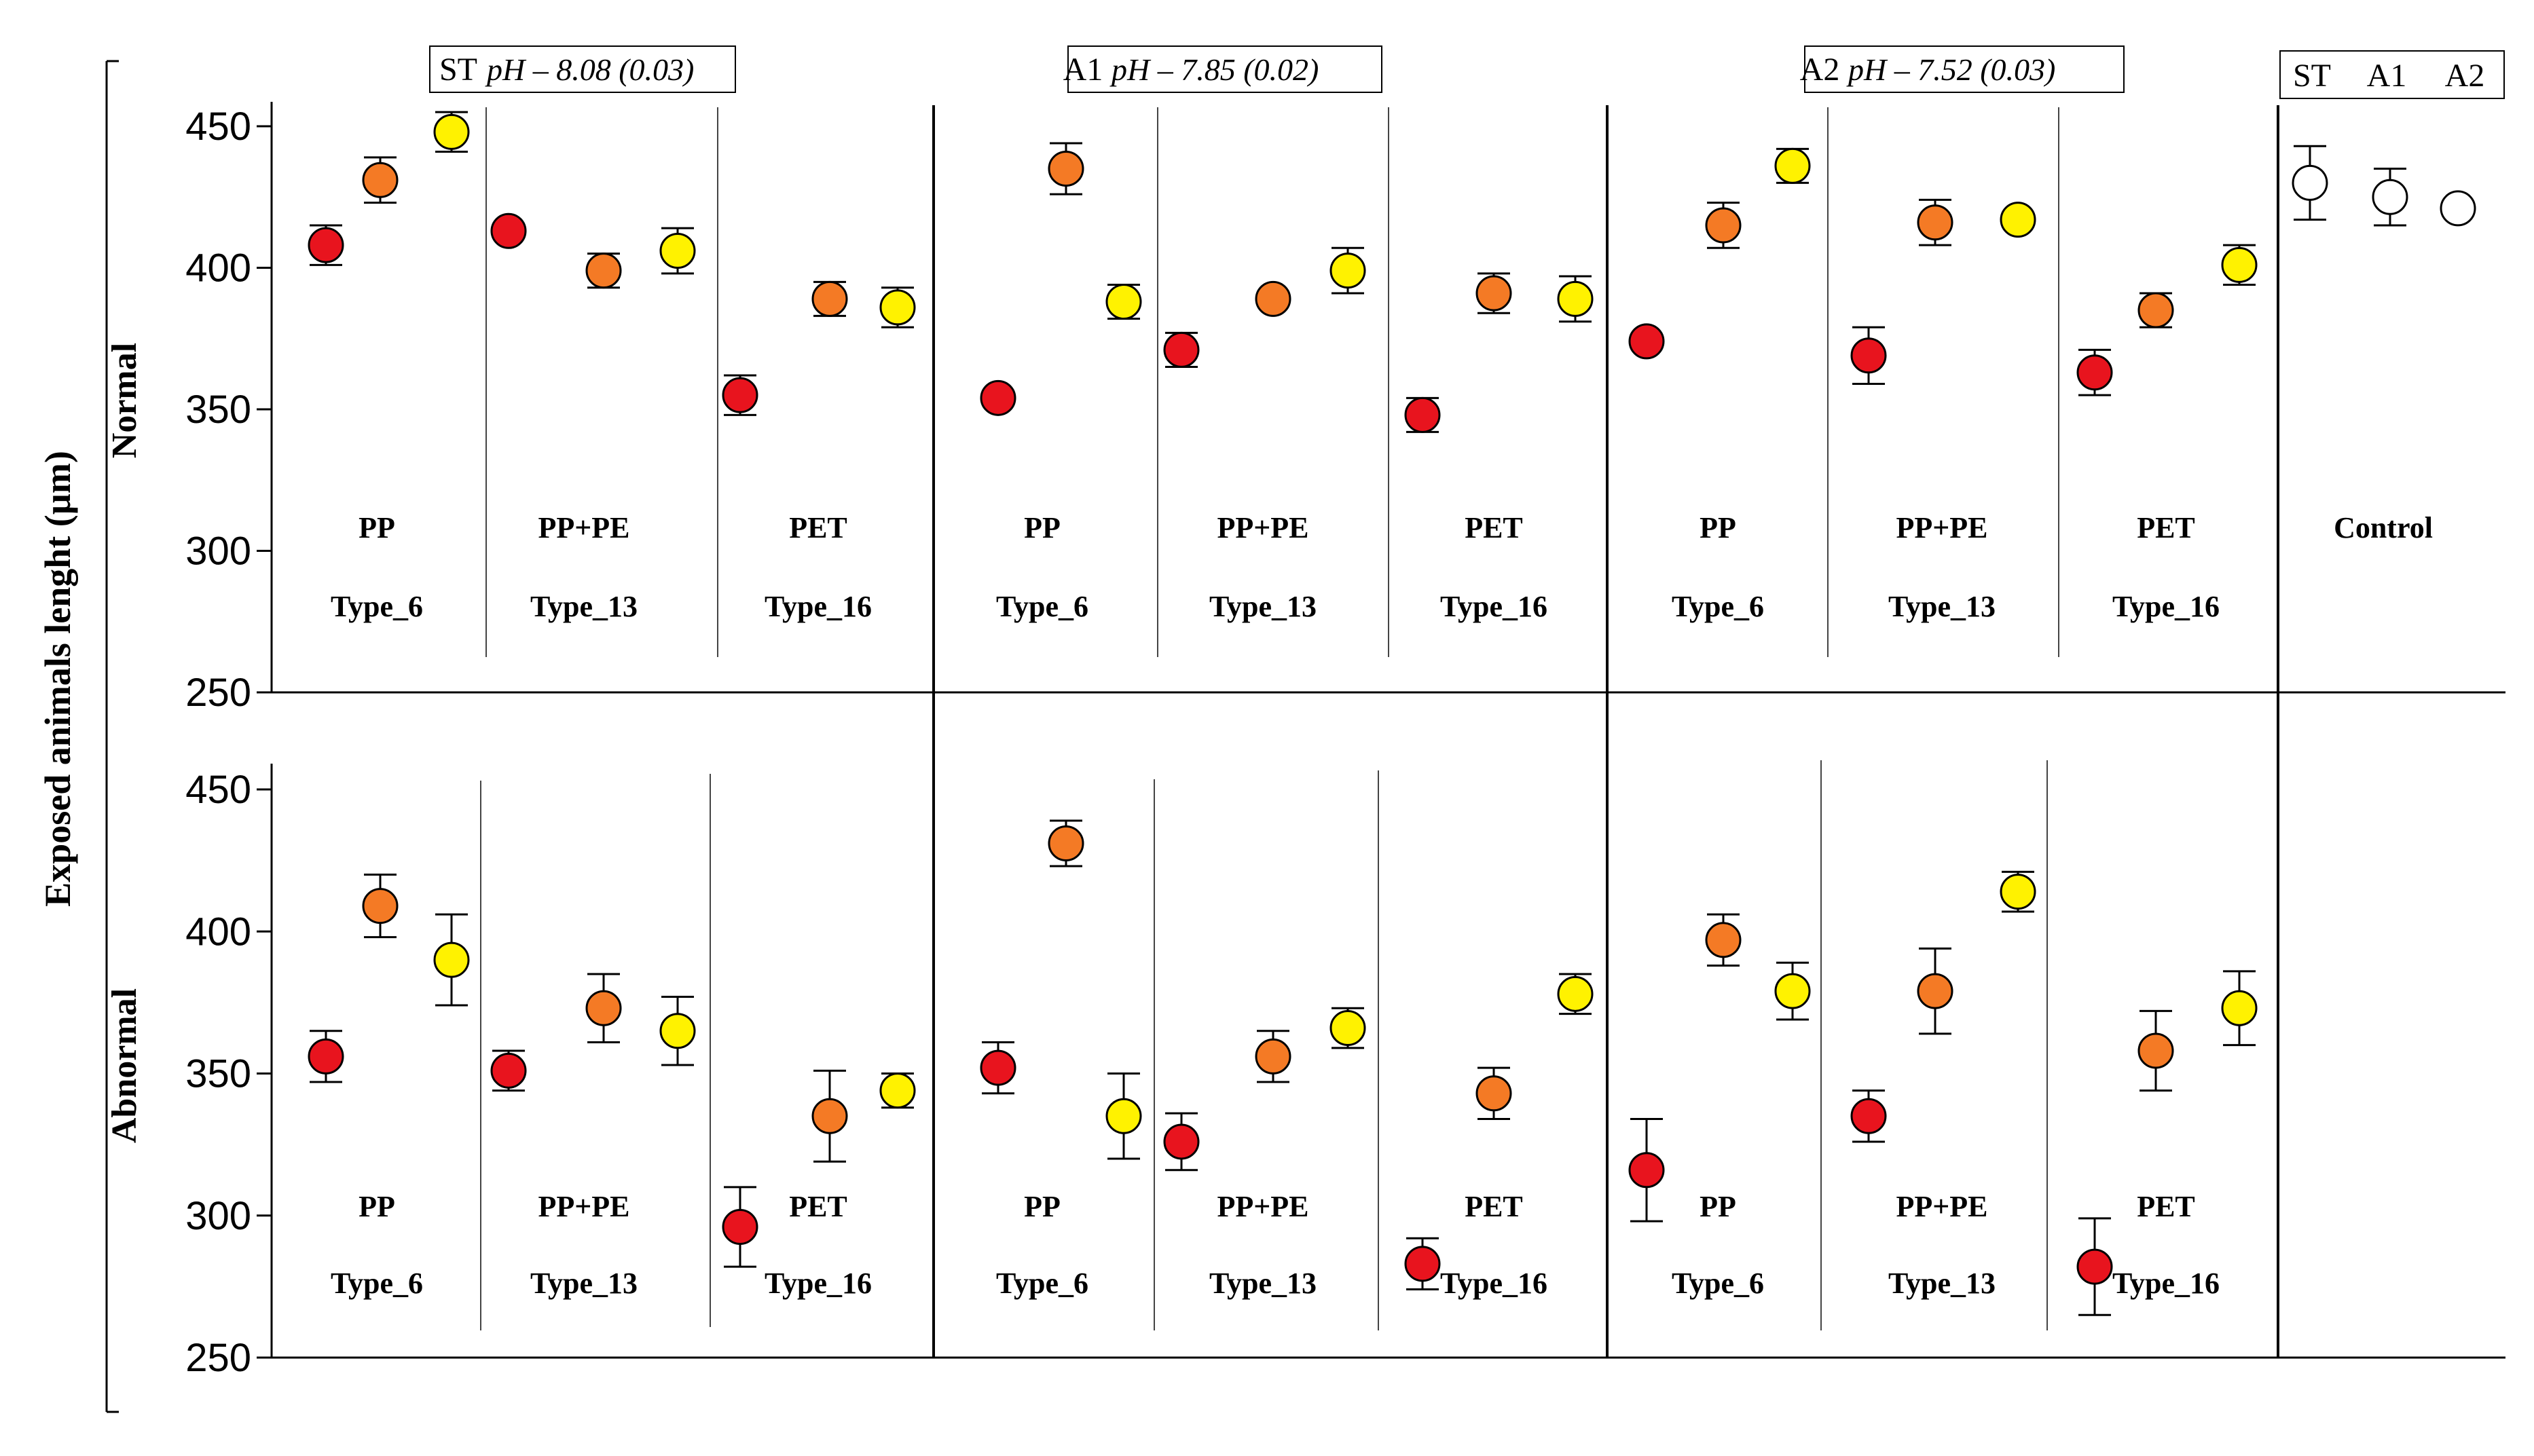 Image resolution: width=2534 pixels, height=1456 pixels. I want to click on treatment-code: ST, so click(458, 70).